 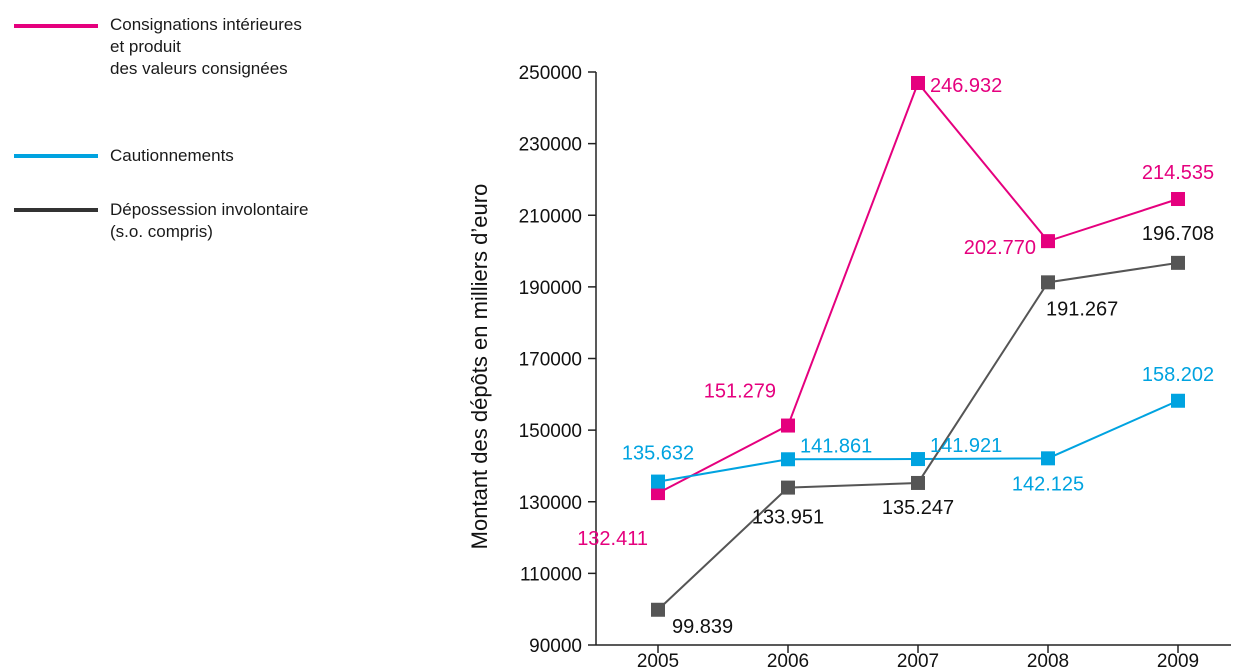 What do you see at coordinates (788, 518) in the screenshot?
I see `data-label-depossession: 133.951` at bounding box center [788, 518].